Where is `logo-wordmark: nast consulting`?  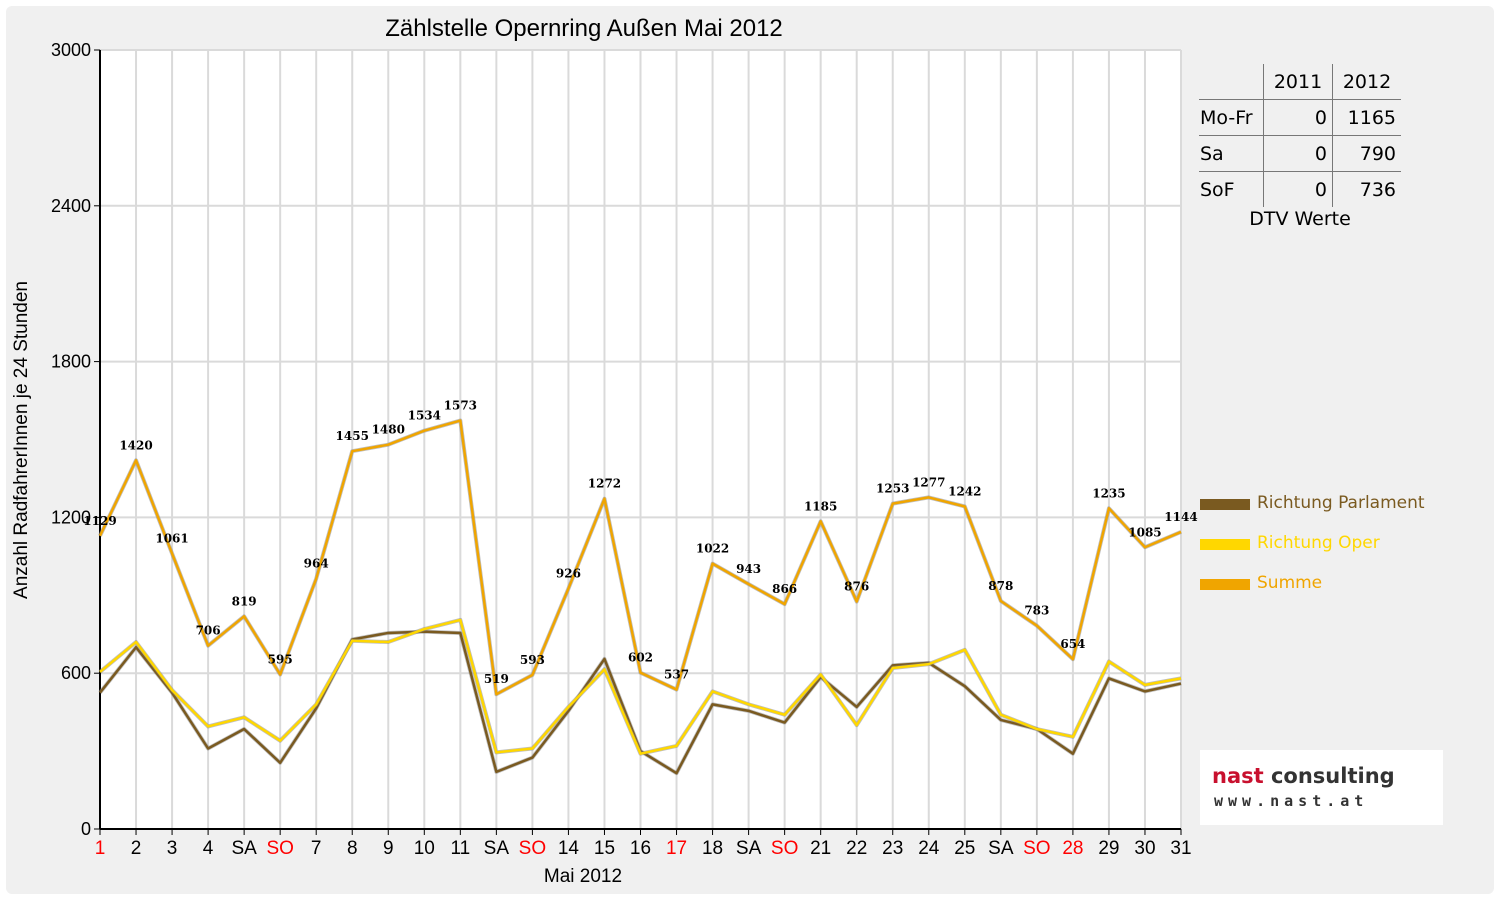
logo-wordmark: nast consulting is located at coordinates (1303, 776).